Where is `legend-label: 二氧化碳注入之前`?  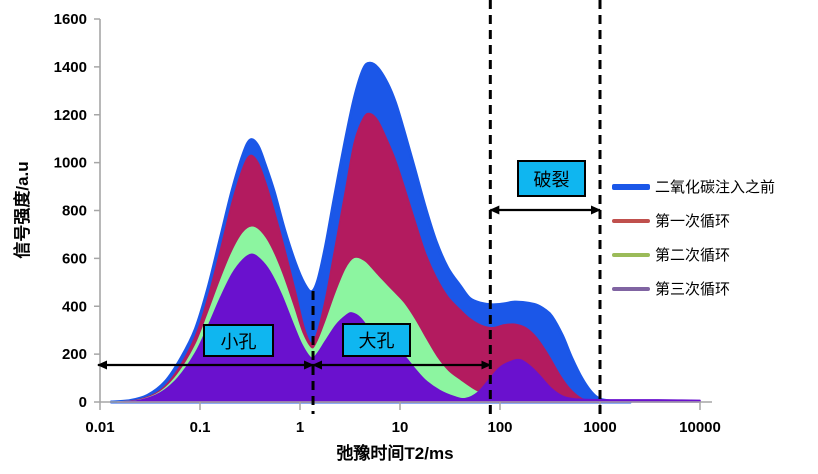
legend-label: 二氧化碳注入之前 is located at coordinates (715, 187).